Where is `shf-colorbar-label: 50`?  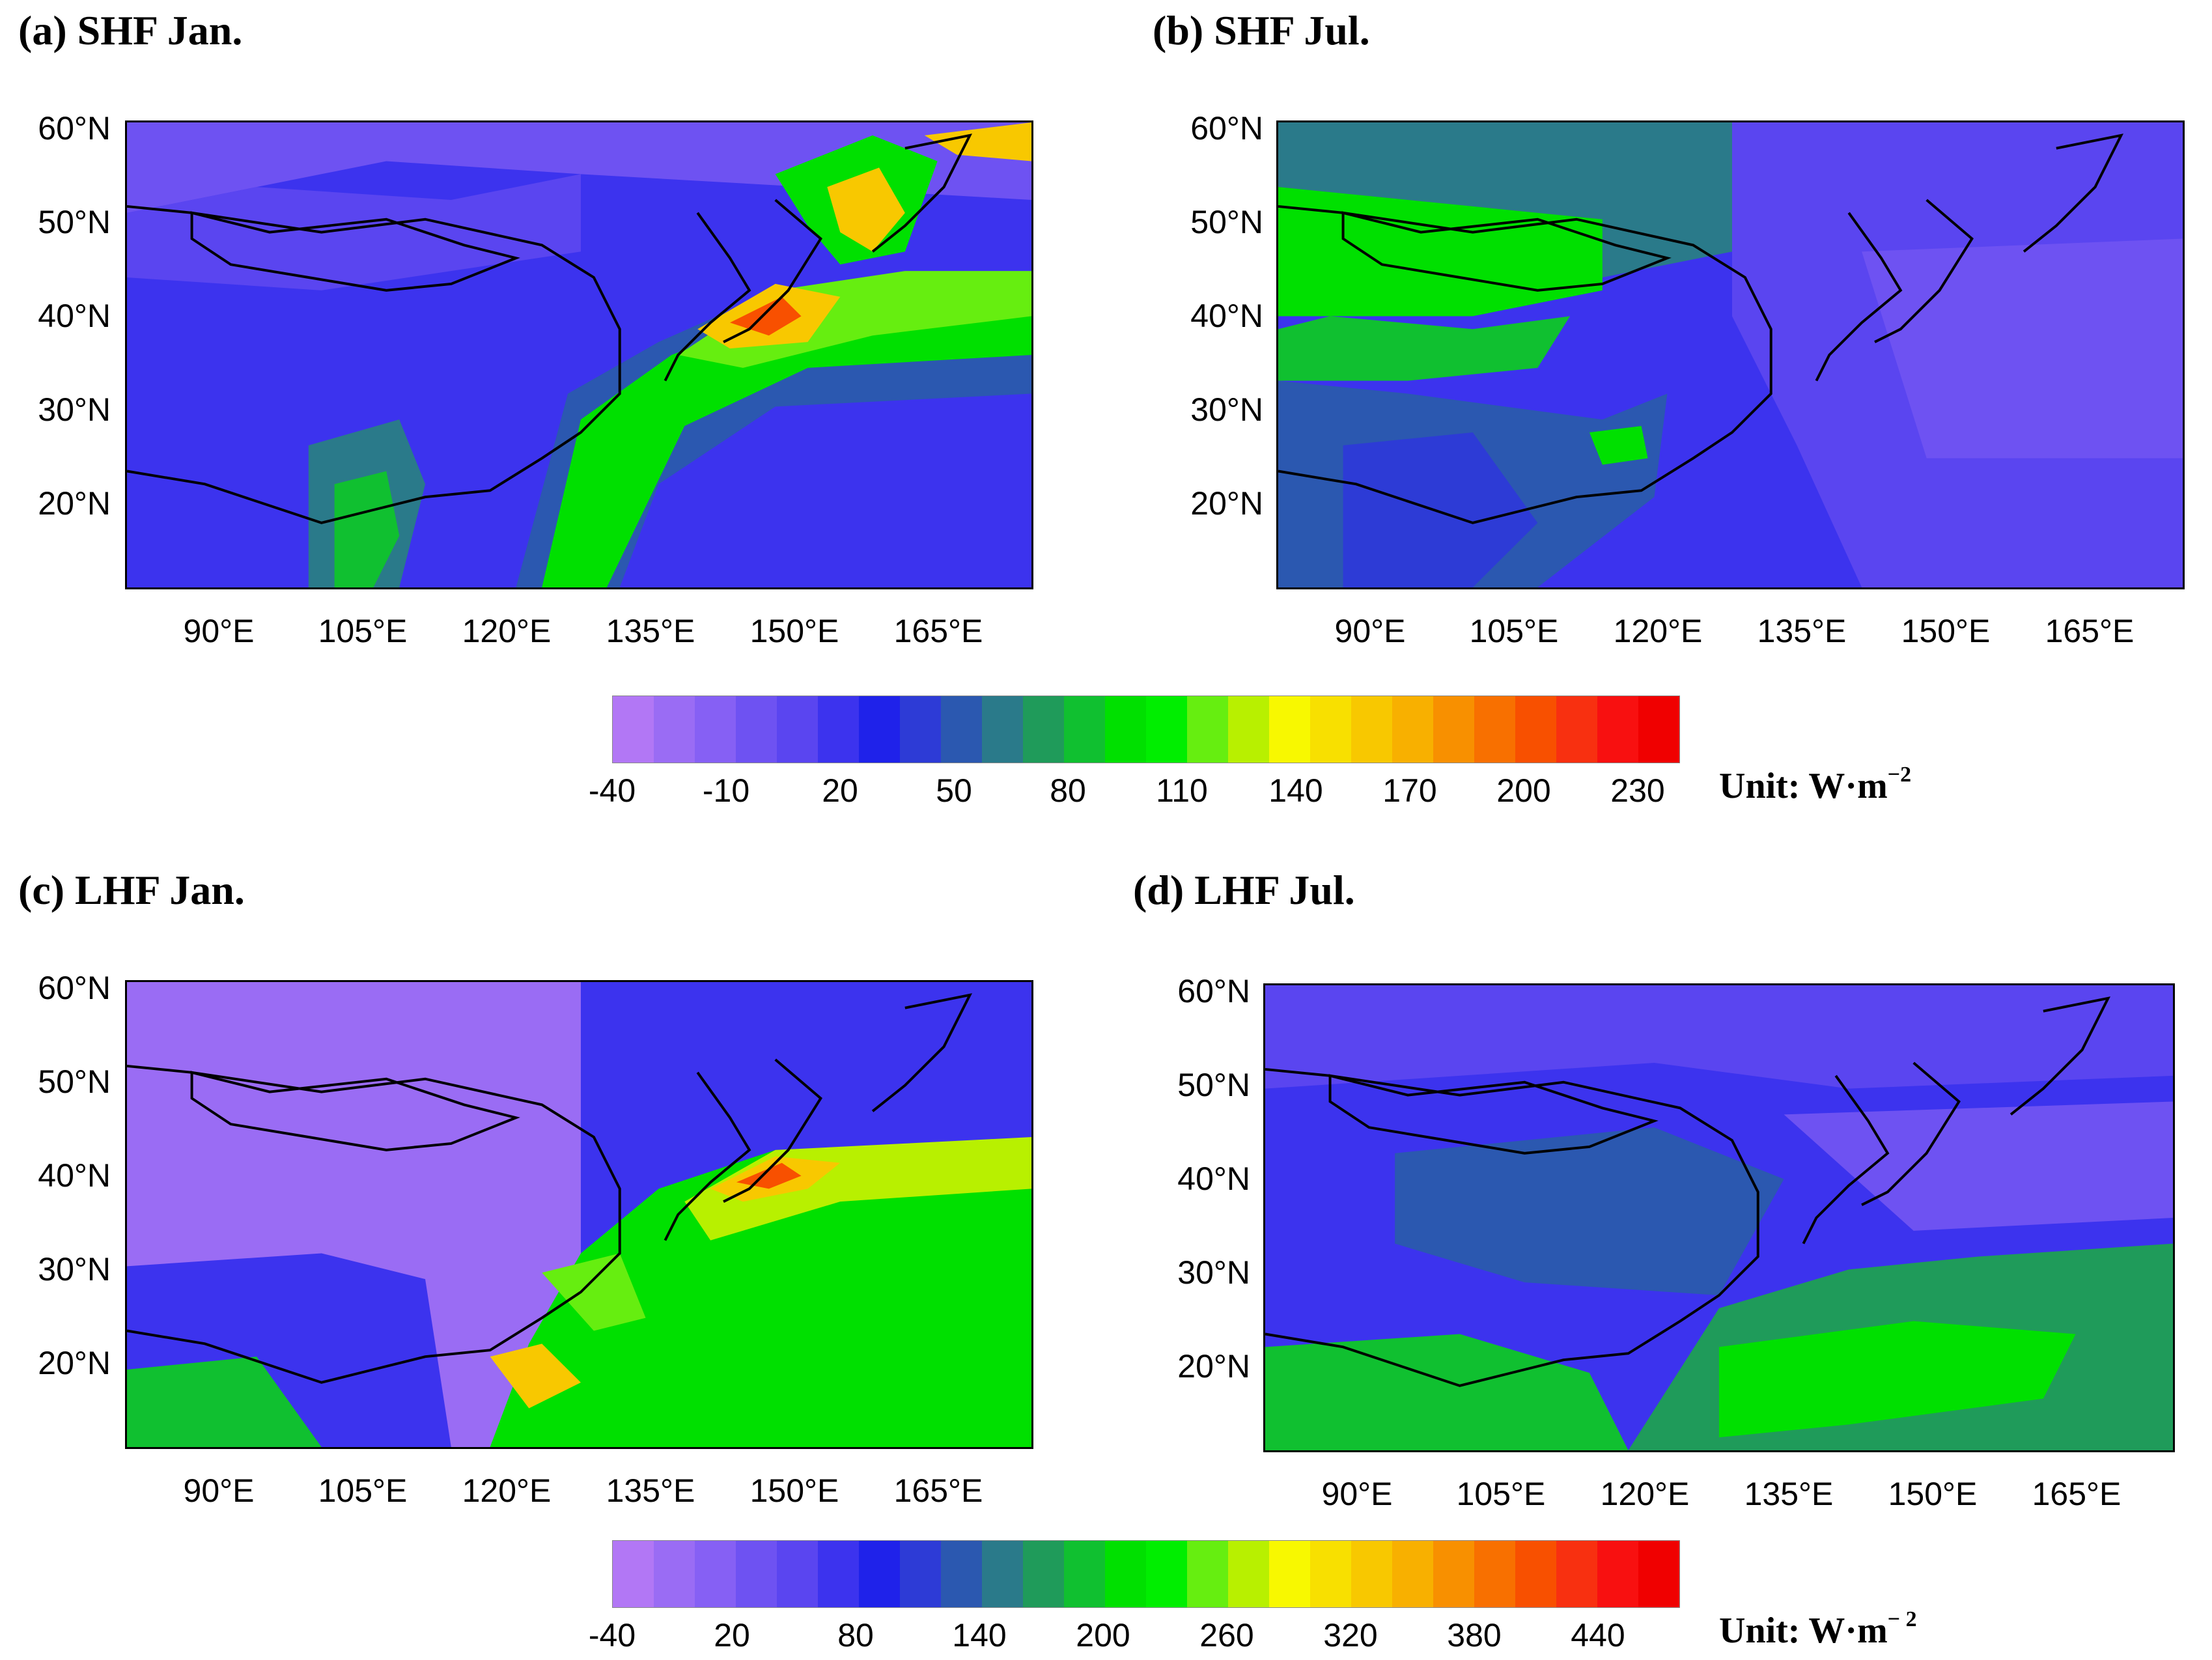 shf-colorbar-label: 50 is located at coordinates (954, 790).